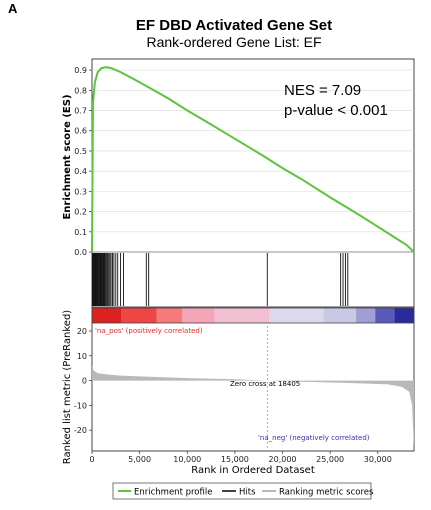 The width and height of the screenshot is (431, 510). I want to click on es-tick-label: 0.0, so click(80, 252).